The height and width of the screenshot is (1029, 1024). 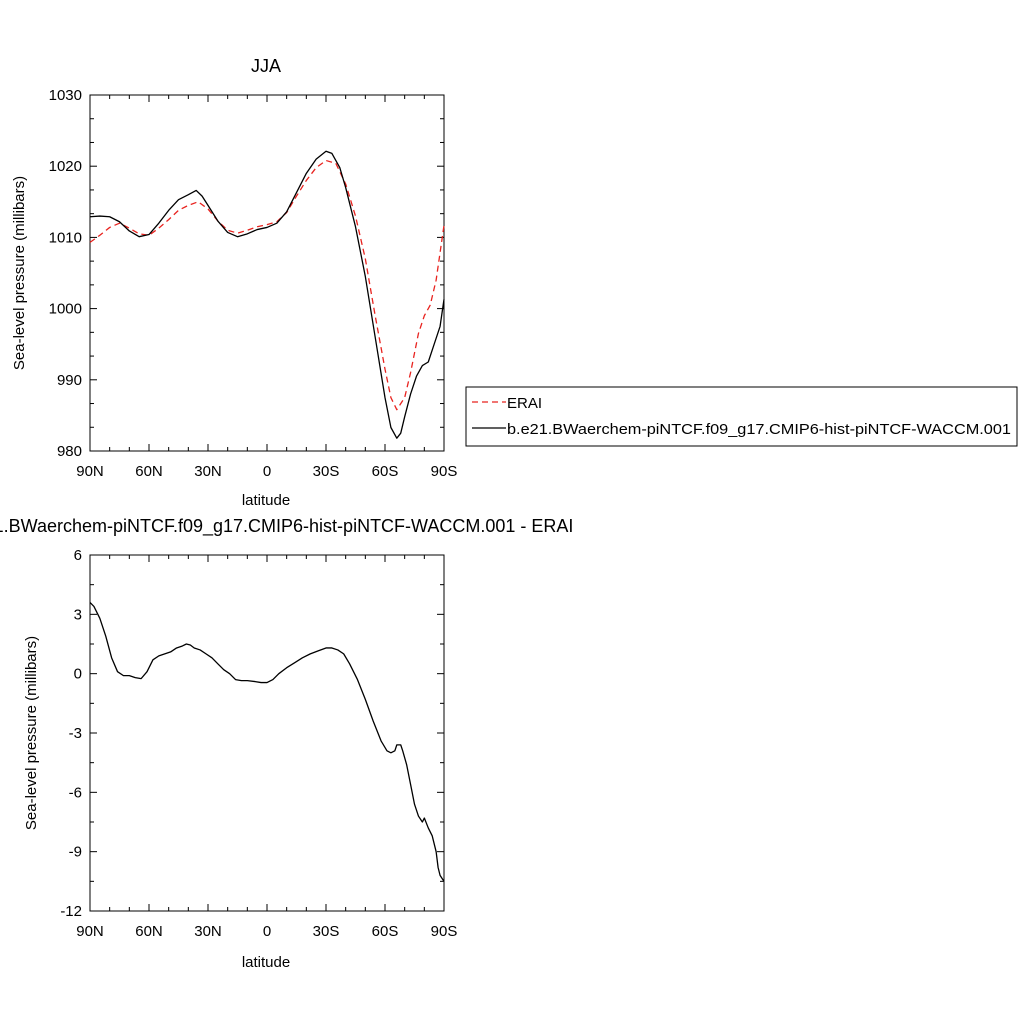 What do you see at coordinates (65, 273) in the screenshot?
I see `y-tick-labels: 980 990 1000 1010 1020 1030` at bounding box center [65, 273].